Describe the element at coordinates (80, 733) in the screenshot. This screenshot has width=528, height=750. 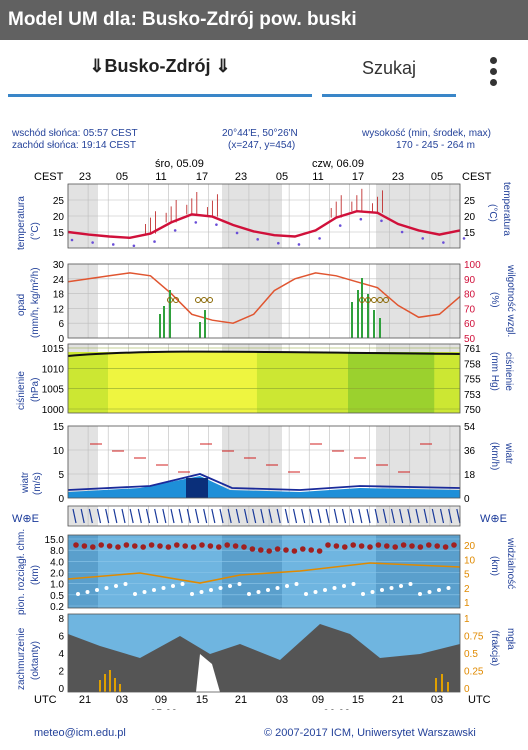
I see `footer-email: meteo@icm.edu.pl` at that location.